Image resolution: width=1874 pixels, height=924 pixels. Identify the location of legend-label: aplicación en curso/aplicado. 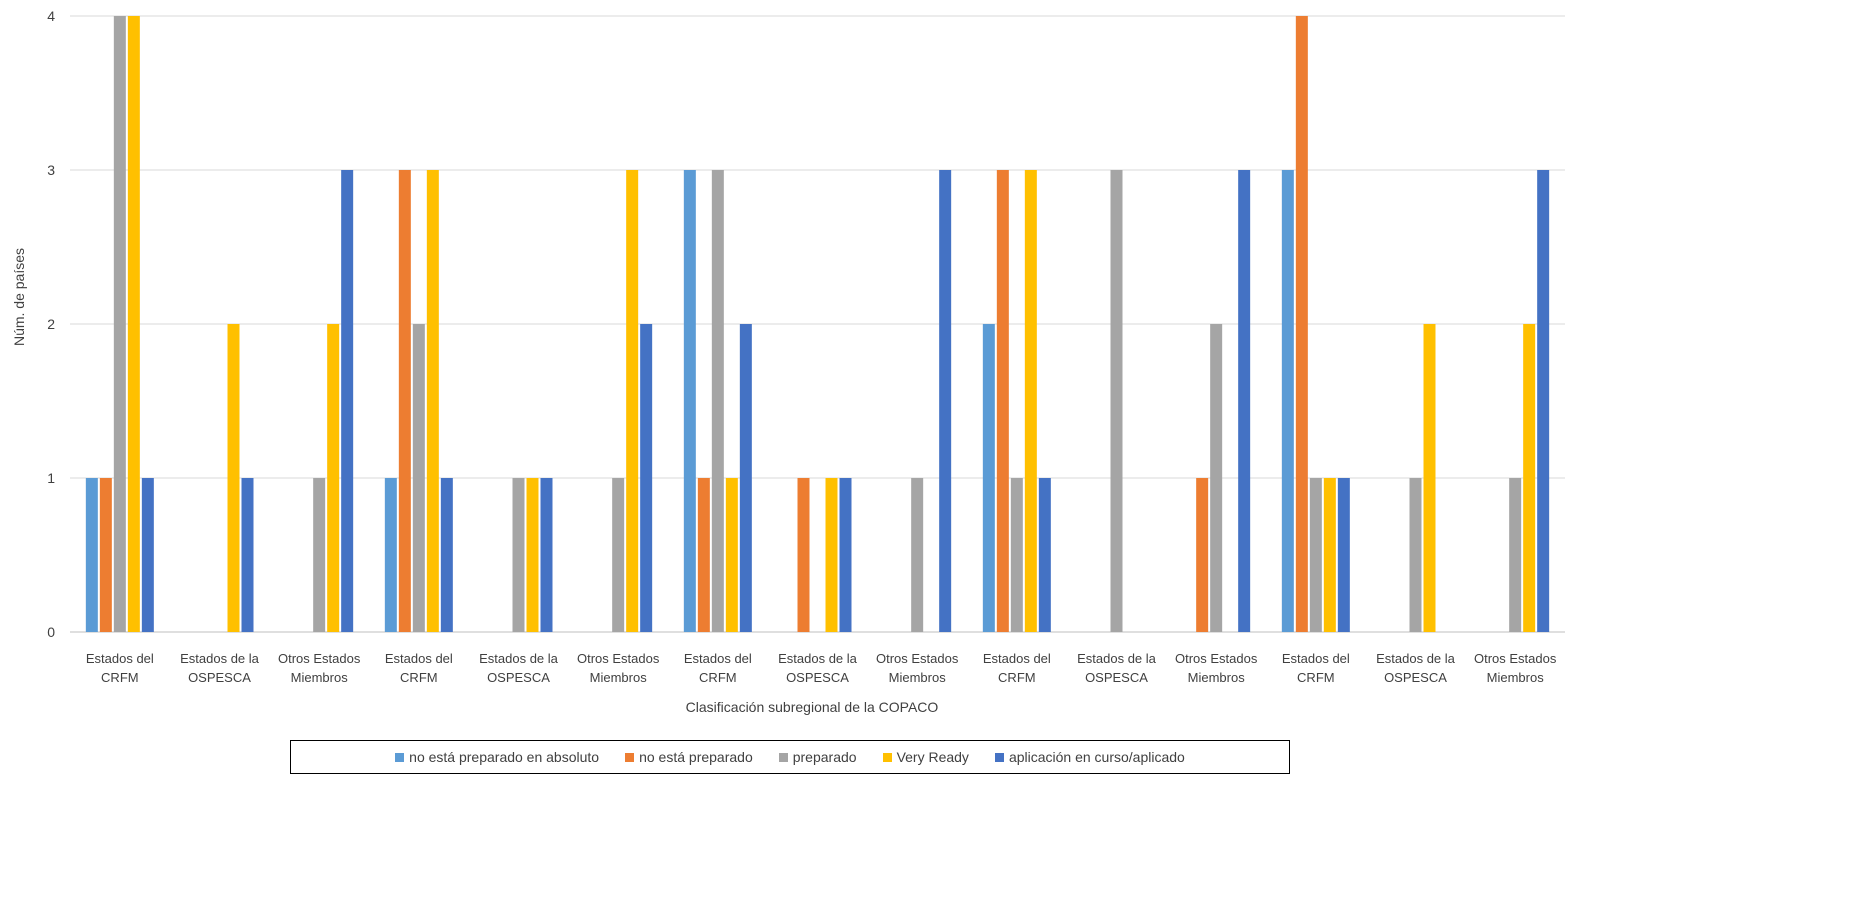
(1096, 757).